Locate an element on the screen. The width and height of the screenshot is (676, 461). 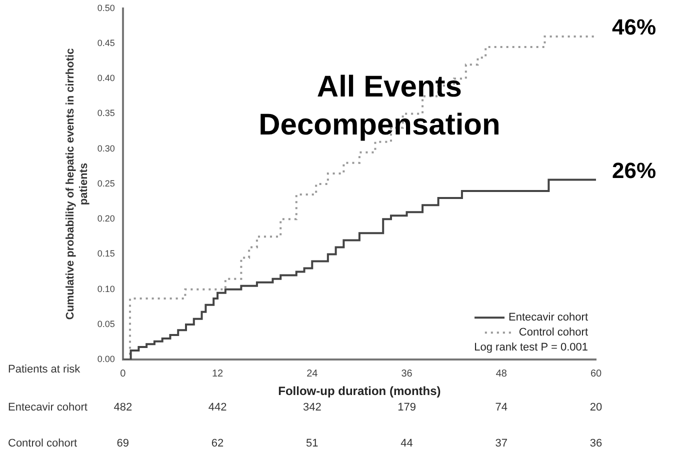
y-tick-label: 0.15 is located at coordinates (106, 253).